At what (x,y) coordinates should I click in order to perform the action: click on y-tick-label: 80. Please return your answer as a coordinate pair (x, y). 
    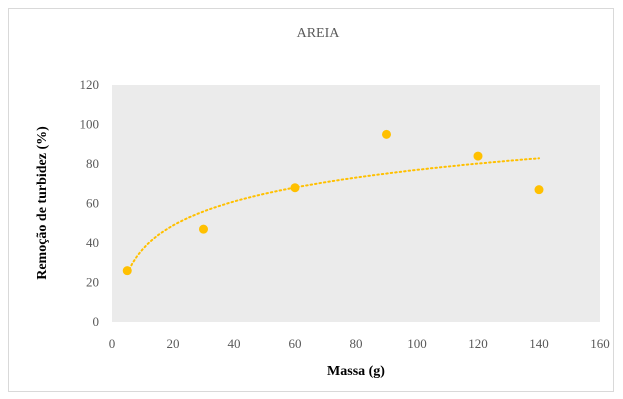
    Looking at the image, I should click on (92, 163).